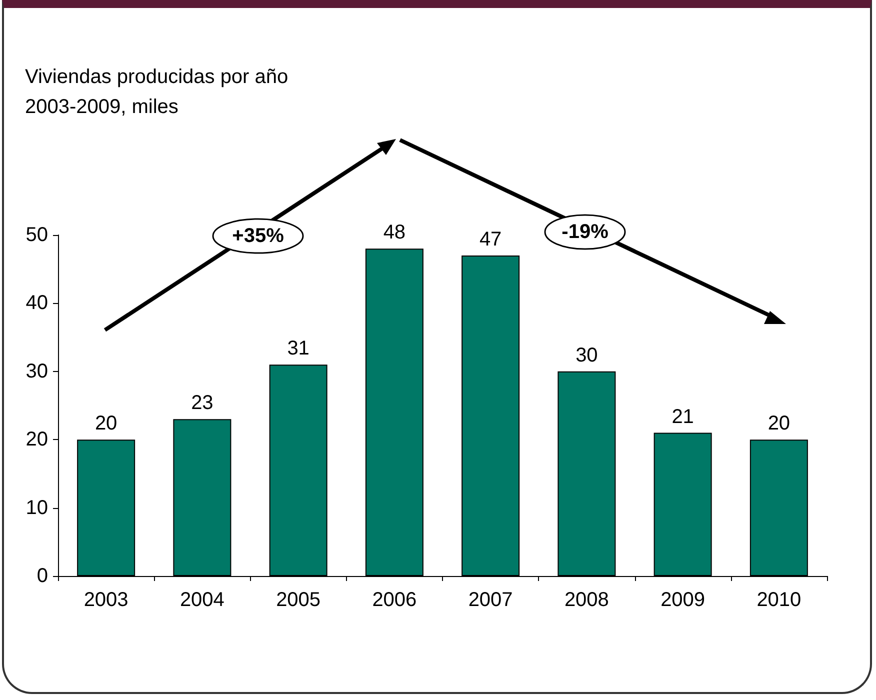 This screenshot has width=876, height=700. What do you see at coordinates (490, 239) in the screenshot?
I see `data-label: 47` at bounding box center [490, 239].